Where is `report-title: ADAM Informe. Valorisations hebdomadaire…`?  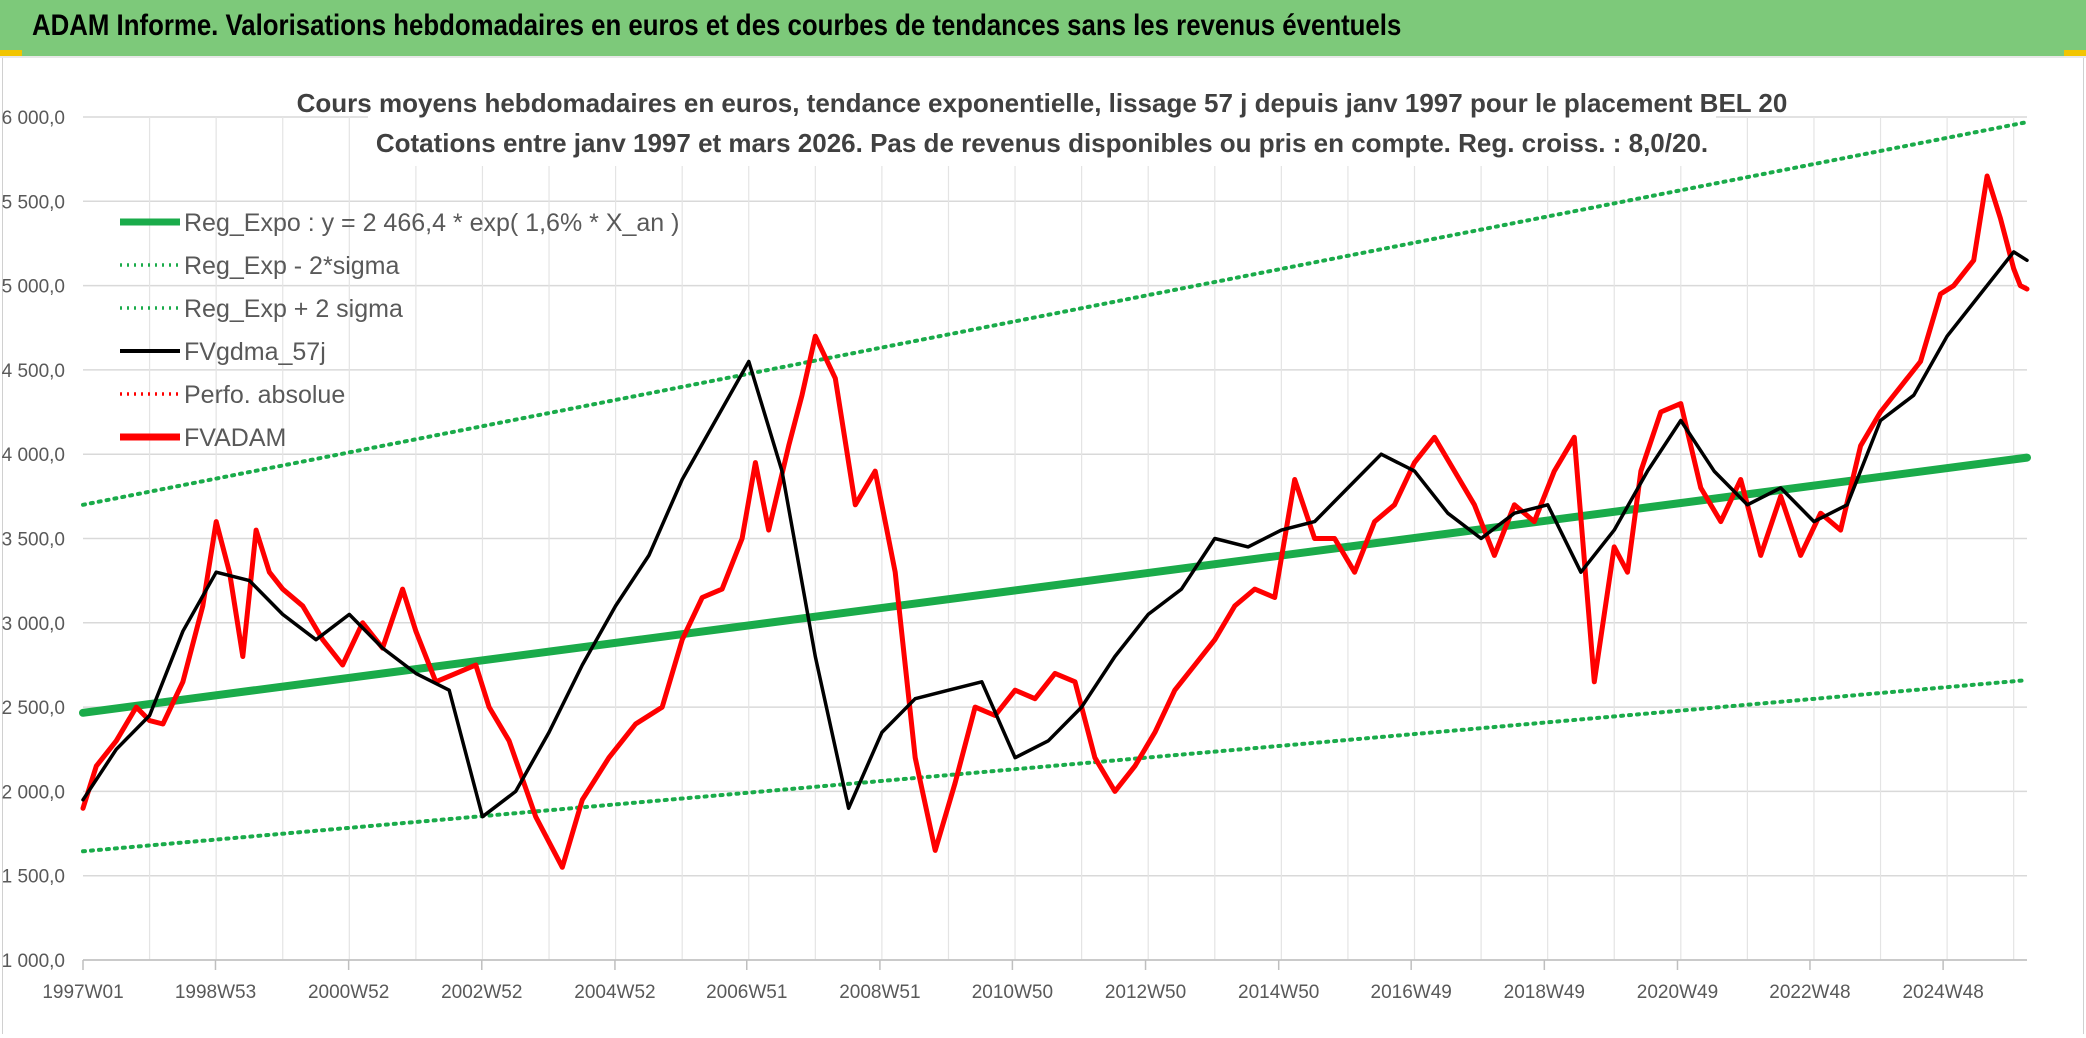
report-title: ADAM Informe. Valorisations hebdomadaire… is located at coordinates (717, 25).